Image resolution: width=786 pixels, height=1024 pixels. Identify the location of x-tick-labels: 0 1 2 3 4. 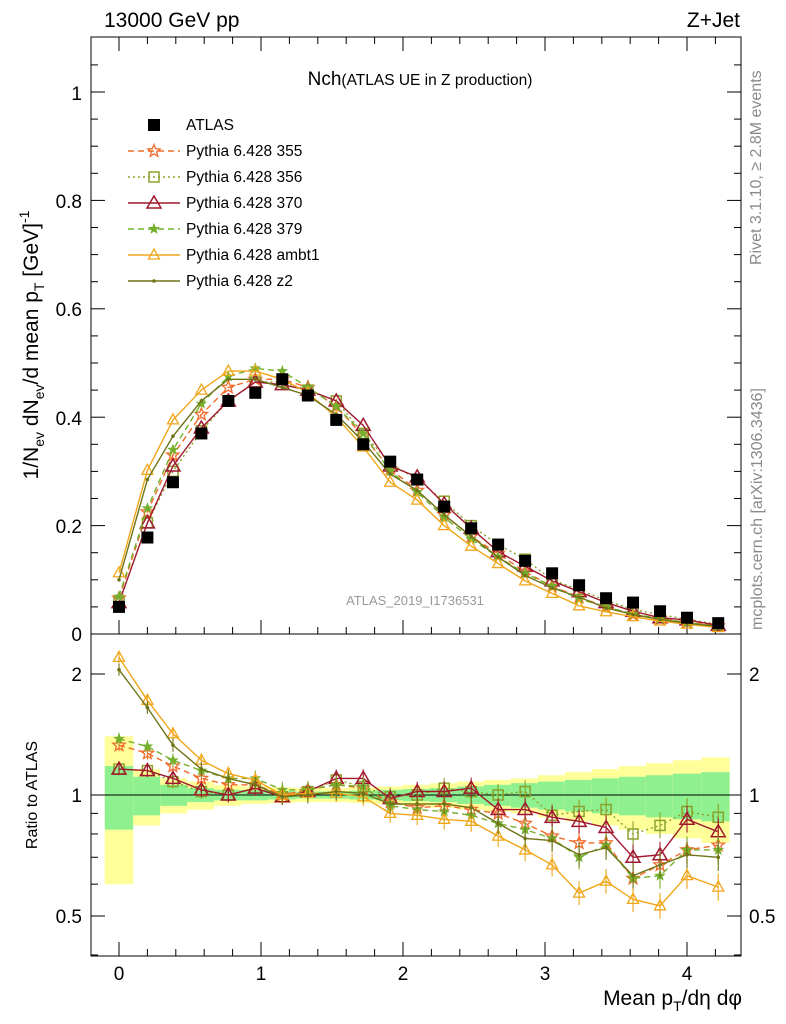
(403, 974).